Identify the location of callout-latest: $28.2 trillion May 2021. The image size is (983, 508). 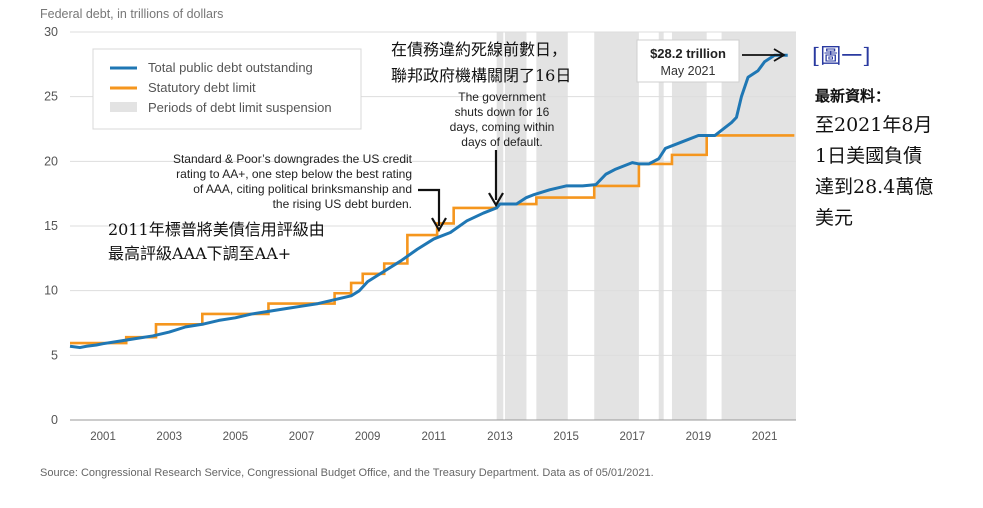
(711, 61).